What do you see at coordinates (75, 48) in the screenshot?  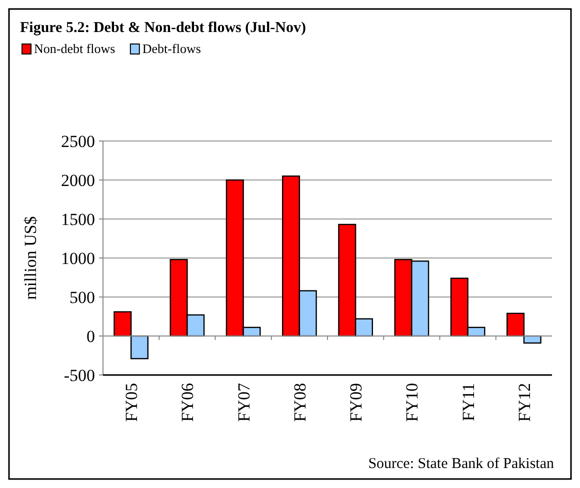 I see `legend-label: Non-debt flows` at bounding box center [75, 48].